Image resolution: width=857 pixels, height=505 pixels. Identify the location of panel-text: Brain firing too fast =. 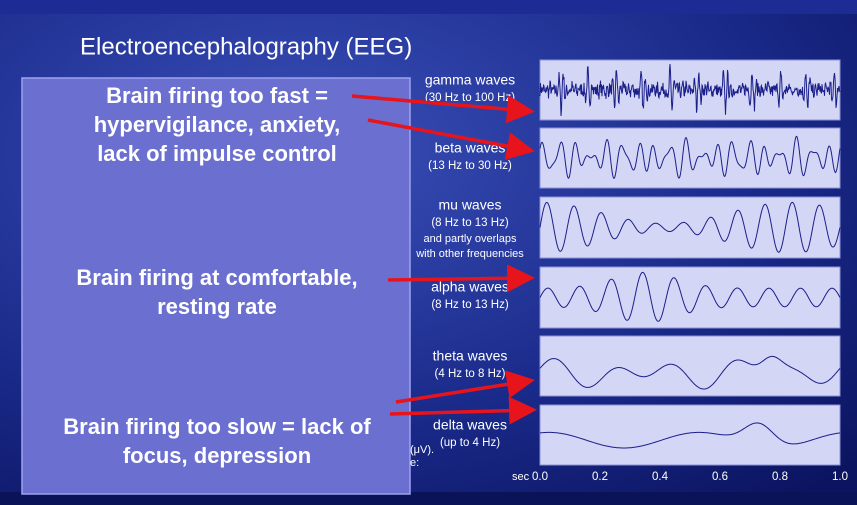
(217, 95).